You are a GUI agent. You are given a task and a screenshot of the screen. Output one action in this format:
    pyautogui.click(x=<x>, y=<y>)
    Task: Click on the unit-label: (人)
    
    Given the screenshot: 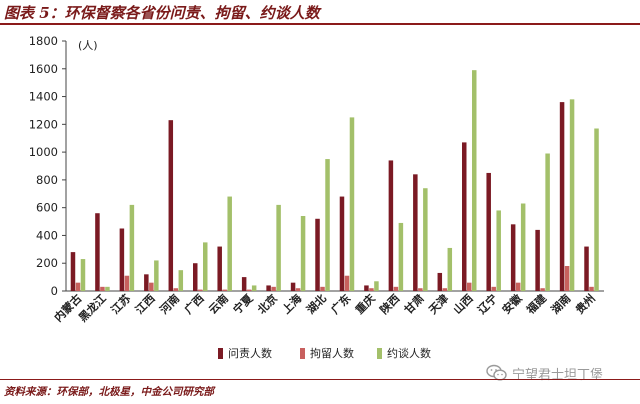 What is the action you would take?
    pyautogui.click(x=88, y=45)
    